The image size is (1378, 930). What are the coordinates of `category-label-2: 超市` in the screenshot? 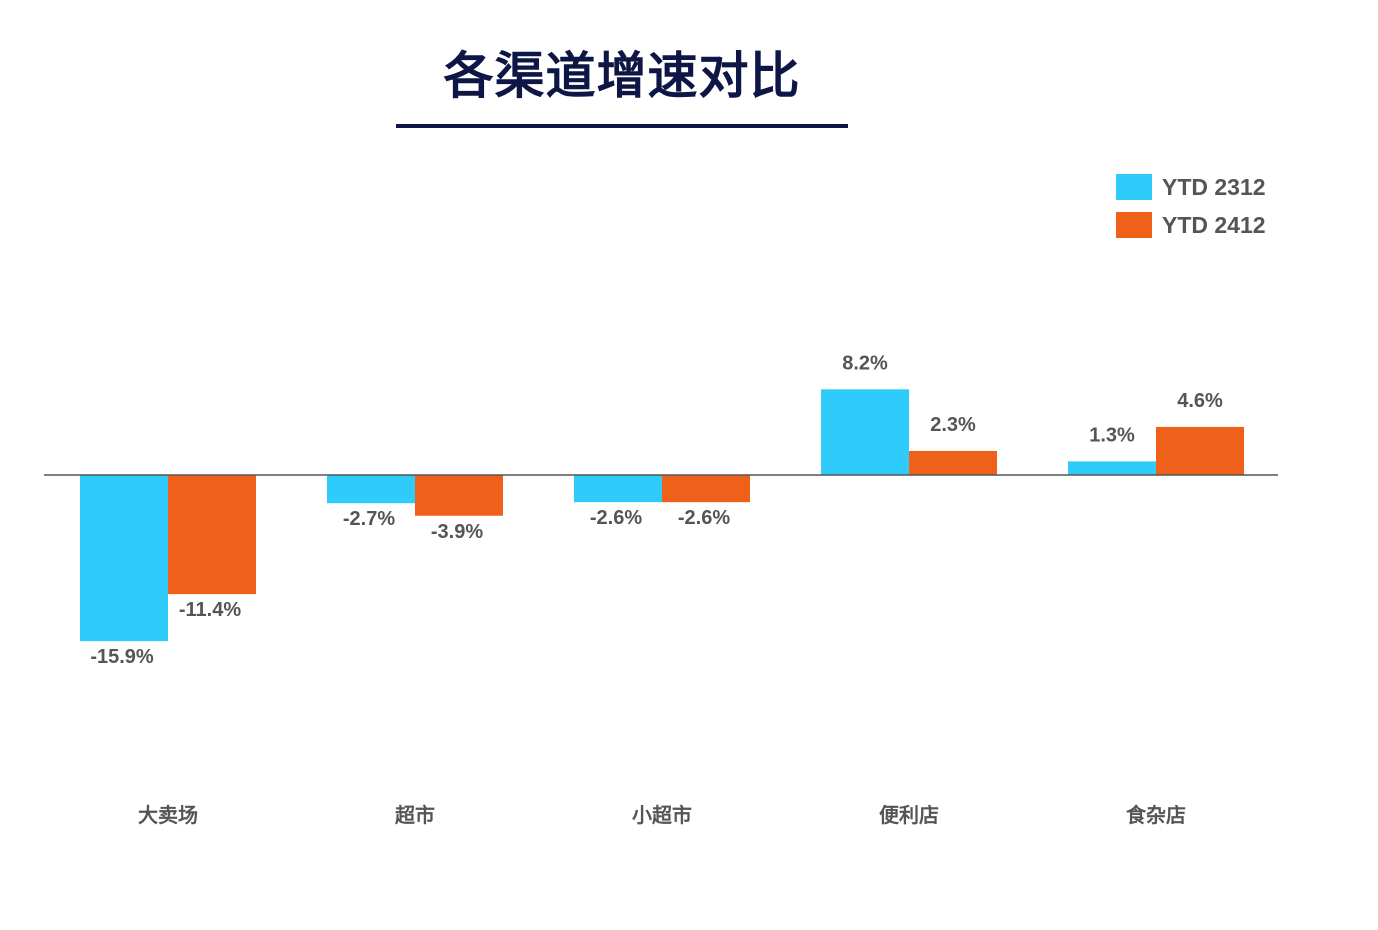 It's located at (414, 815).